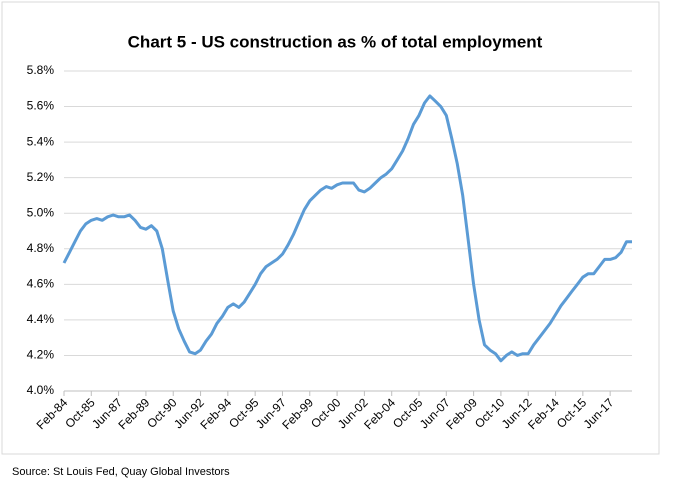 This screenshot has width=676, height=502. What do you see at coordinates (41, 141) in the screenshot?
I see `y-tick-label: 5.4%` at bounding box center [41, 141].